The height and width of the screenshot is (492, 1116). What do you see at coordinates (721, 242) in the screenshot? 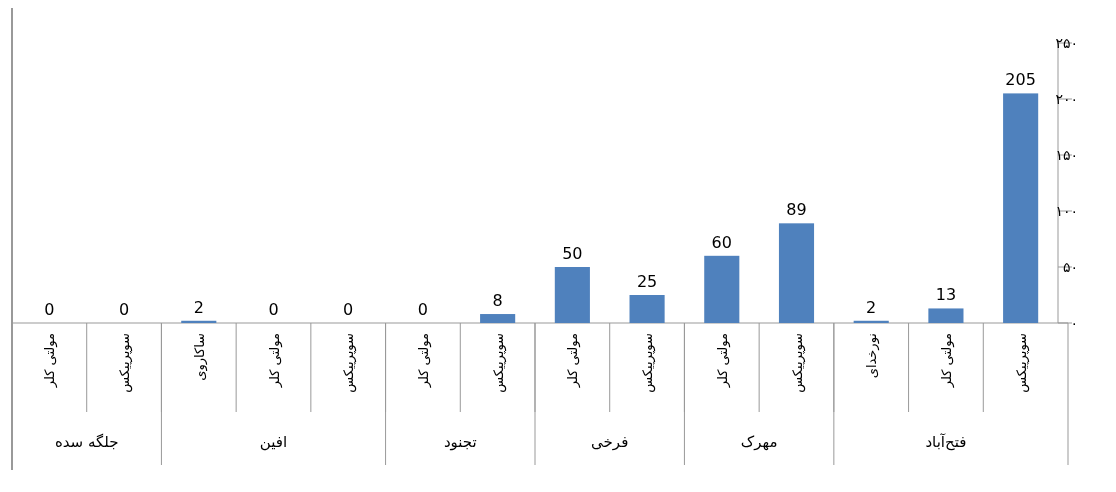
I see `data-label: 60` at bounding box center [721, 242].